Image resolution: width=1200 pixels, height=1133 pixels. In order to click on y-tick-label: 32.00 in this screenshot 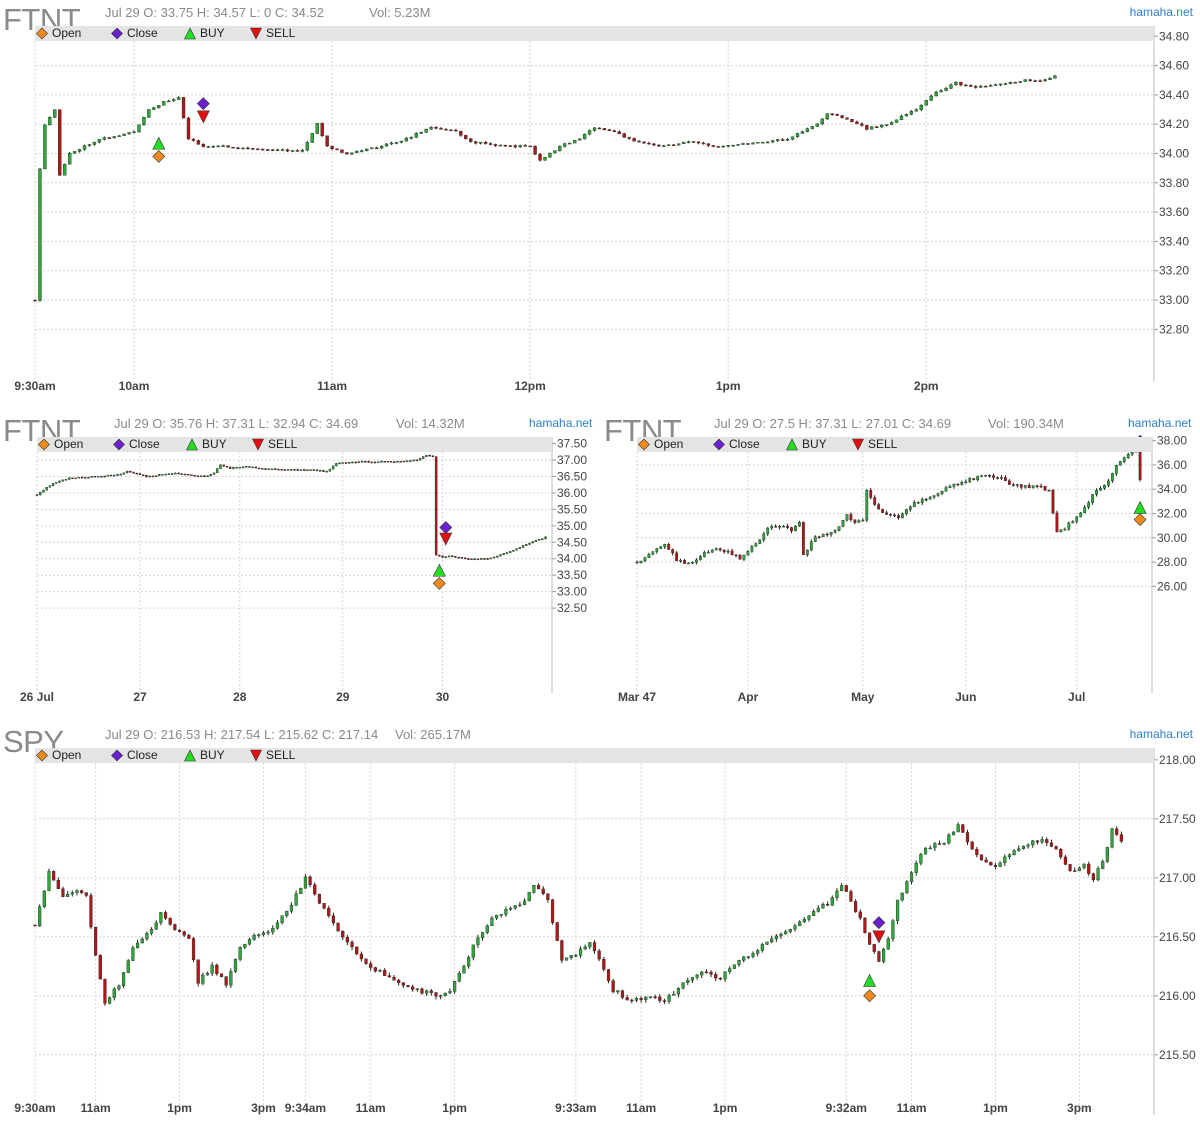, I will do `click(1172, 514)`.